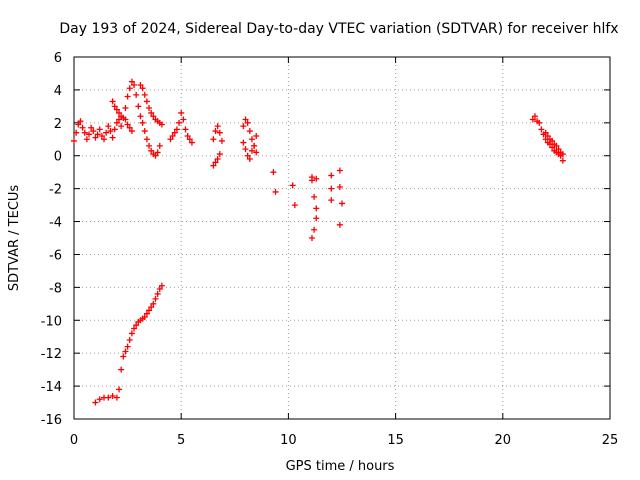  I want to click on series-sat-h, so click(217, 133).